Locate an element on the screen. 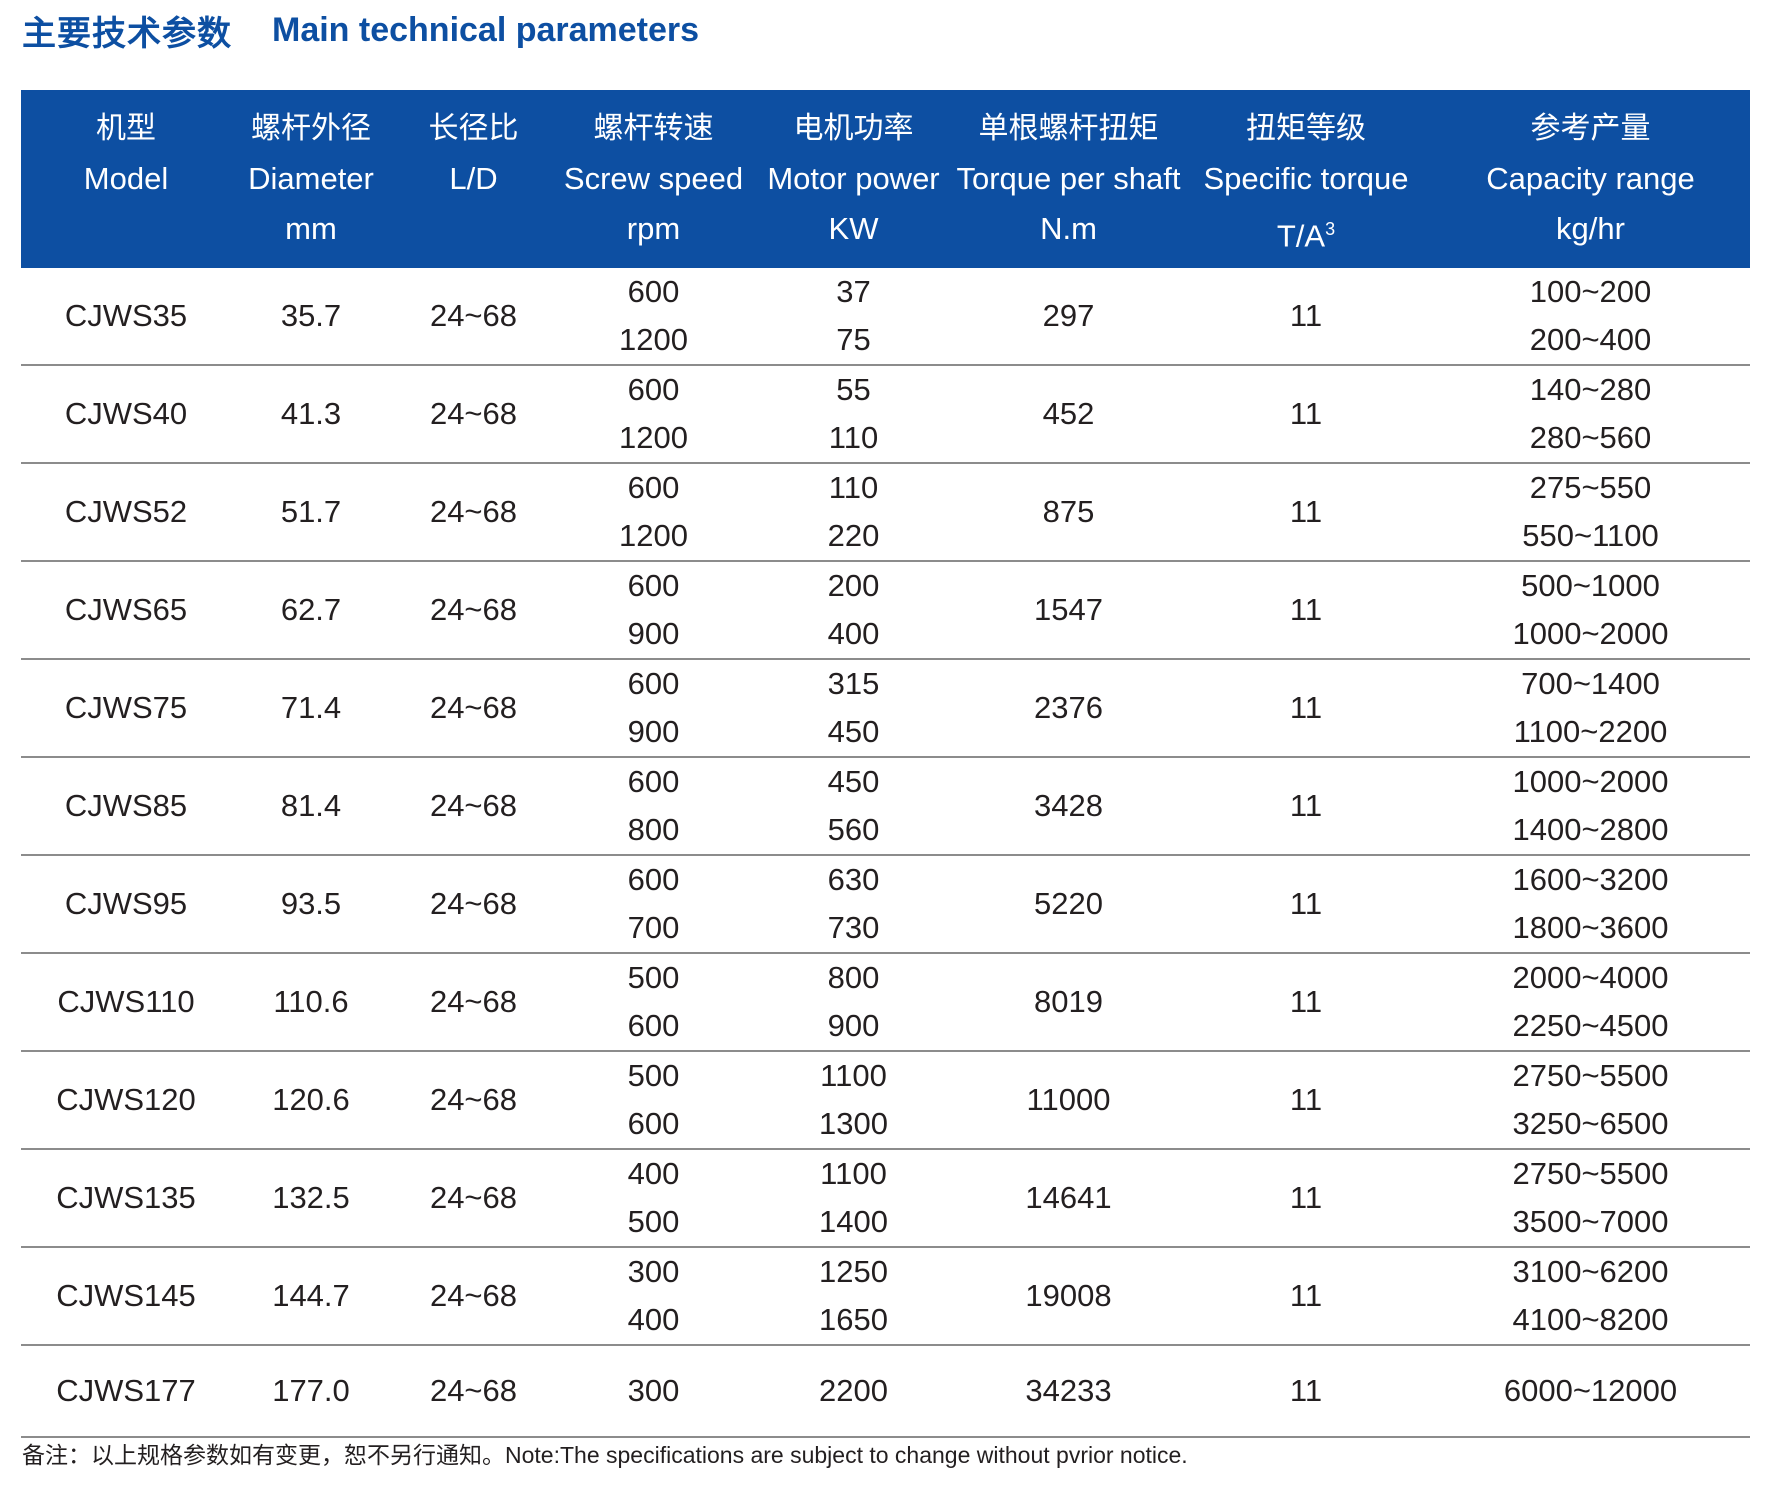 The height and width of the screenshot is (1508, 1772). cell-speed-value: 800 is located at coordinates (653, 829).